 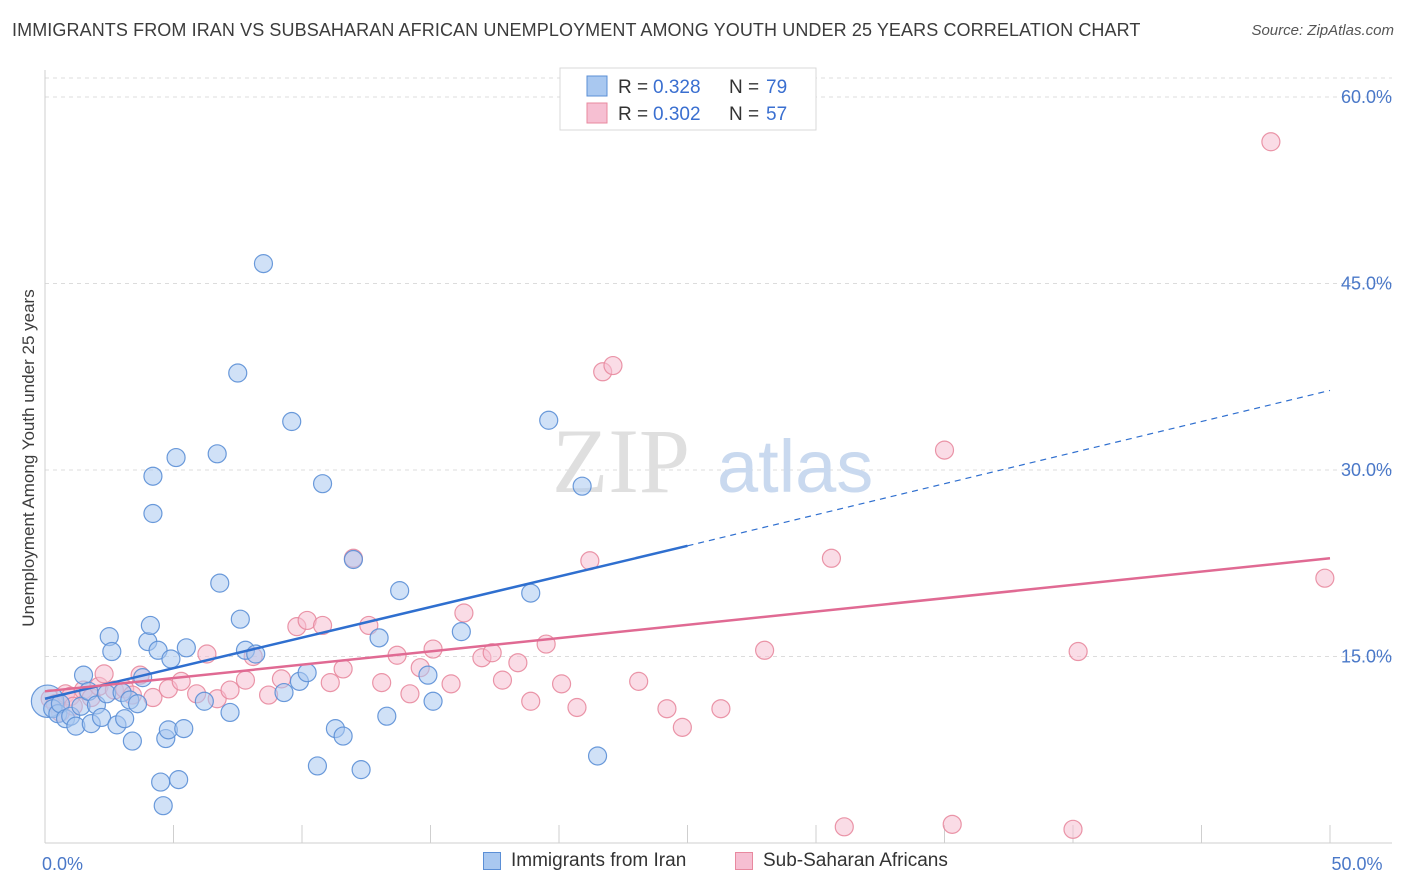 I want to click on legend-r-label-iran: R =, so click(x=633, y=87).